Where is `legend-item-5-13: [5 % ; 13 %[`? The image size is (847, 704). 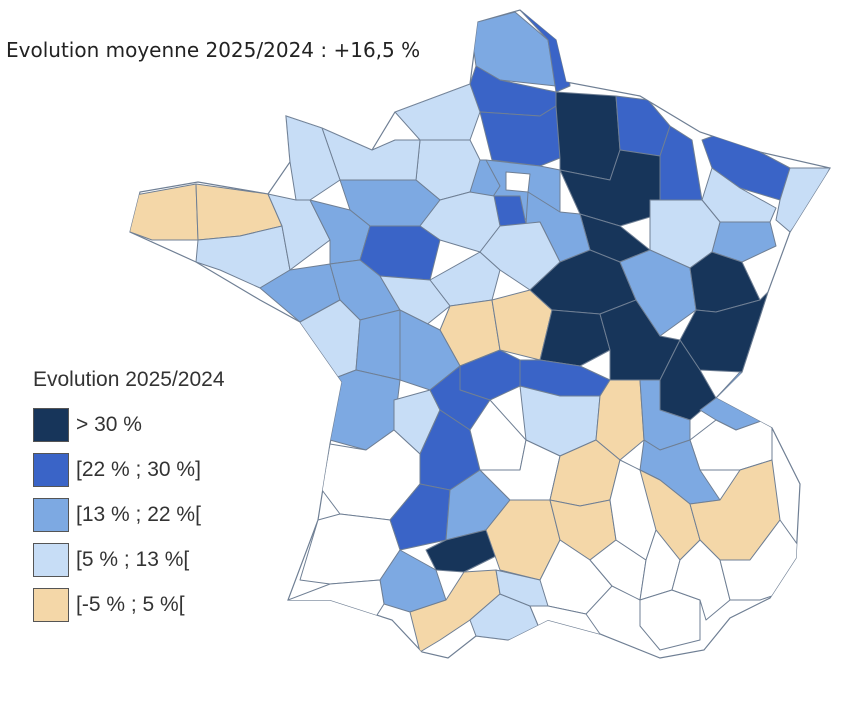
legend-item-5-13: [5 % ; 13 %[ is located at coordinates (160, 559).